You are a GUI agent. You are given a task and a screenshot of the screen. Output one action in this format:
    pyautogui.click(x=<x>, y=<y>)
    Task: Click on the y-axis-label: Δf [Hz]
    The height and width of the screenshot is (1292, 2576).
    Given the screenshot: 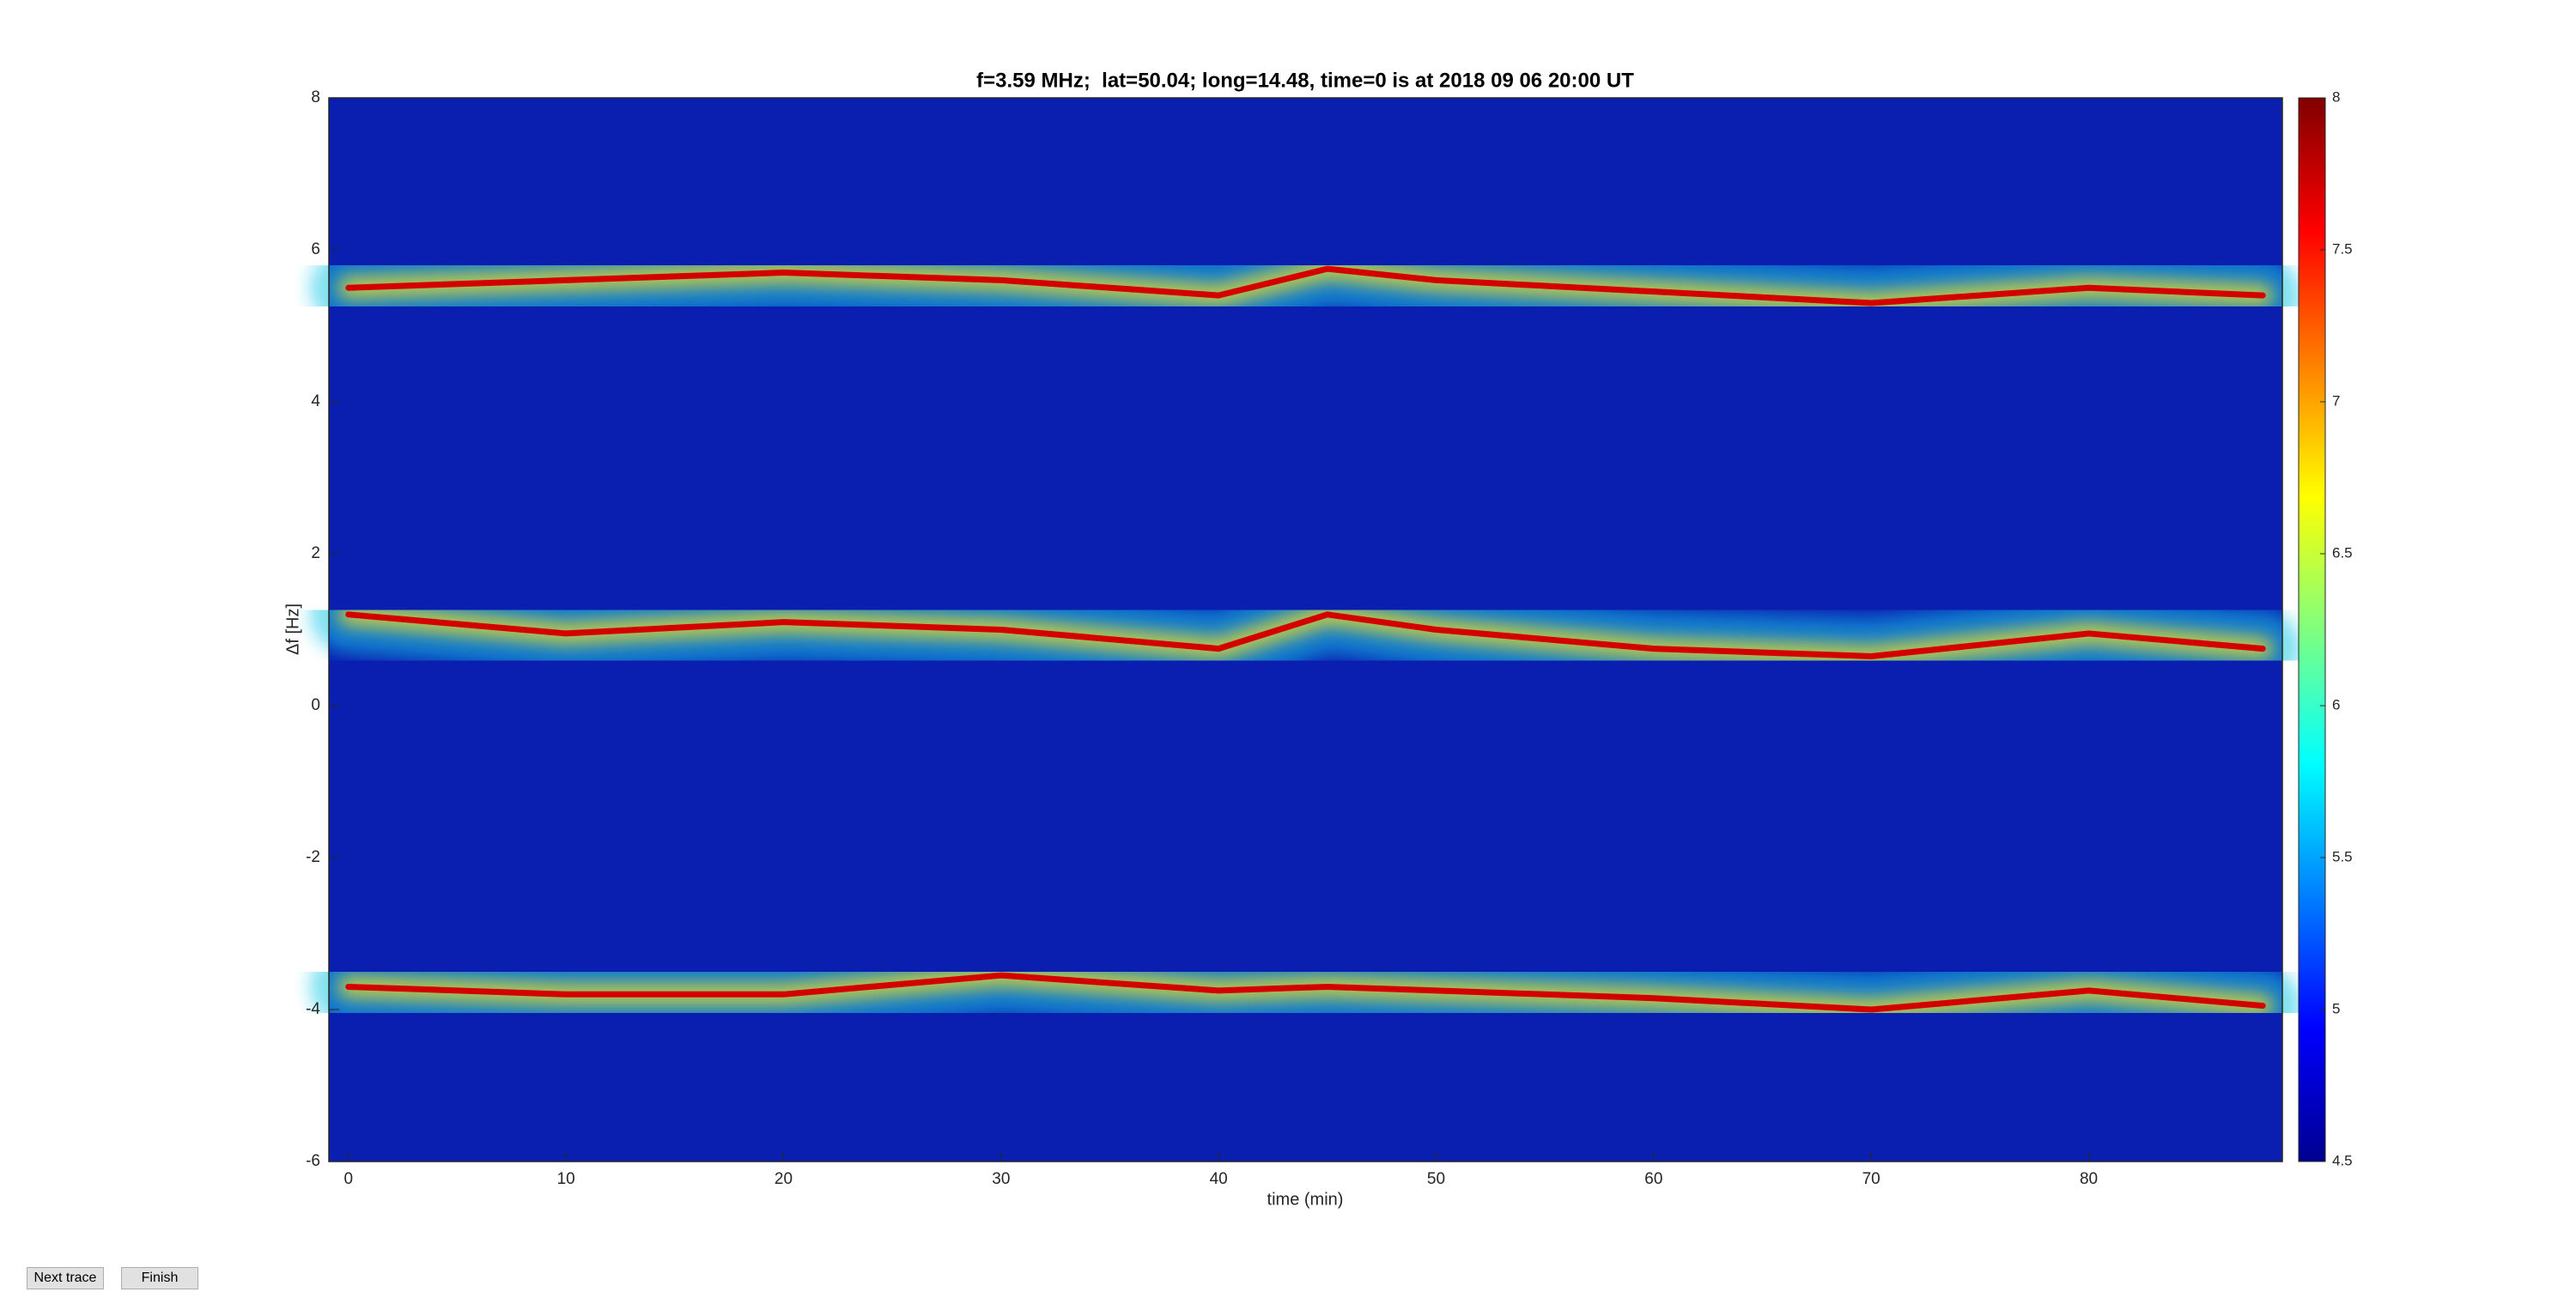 What is the action you would take?
    pyautogui.click(x=292, y=629)
    